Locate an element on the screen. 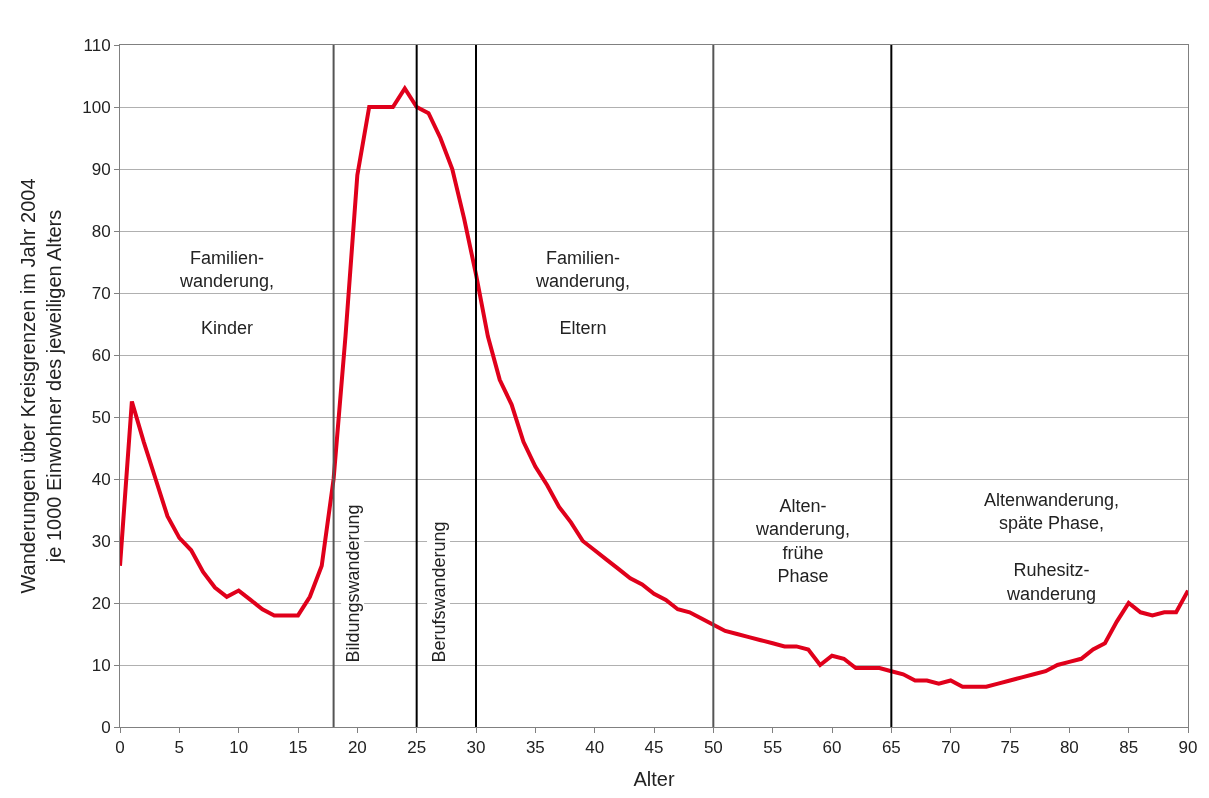  x-axis-title: Alter is located at coordinates (654, 778).